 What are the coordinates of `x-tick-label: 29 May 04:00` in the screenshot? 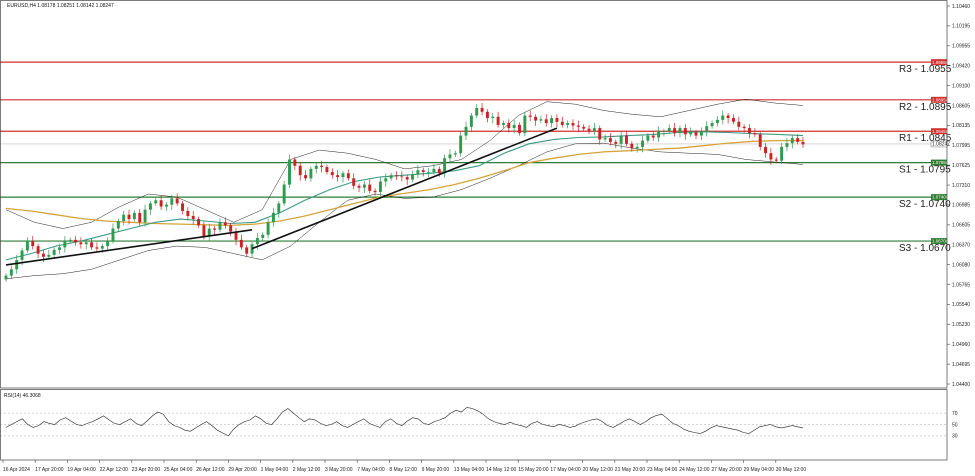 It's located at (759, 470).